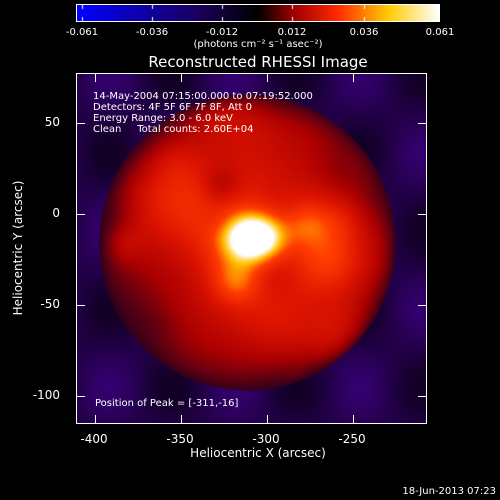  Describe the element at coordinates (18, 248) in the screenshot. I see `y-axis-title: Heliocentric Y (arcsec)` at that location.